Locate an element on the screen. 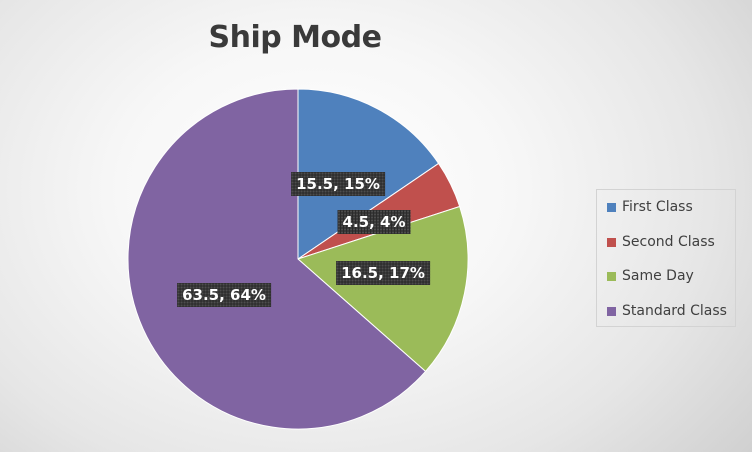  legend-item-second-class: Second Class is located at coordinates (661, 242).